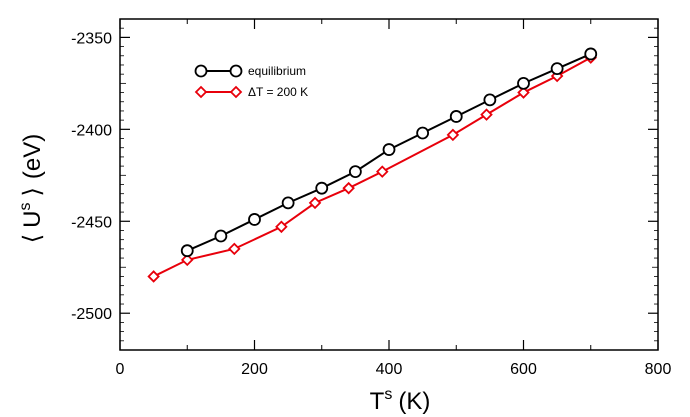 The height and width of the screenshot is (417, 690). I want to click on y-tick-label: -2400, so click(91, 130).